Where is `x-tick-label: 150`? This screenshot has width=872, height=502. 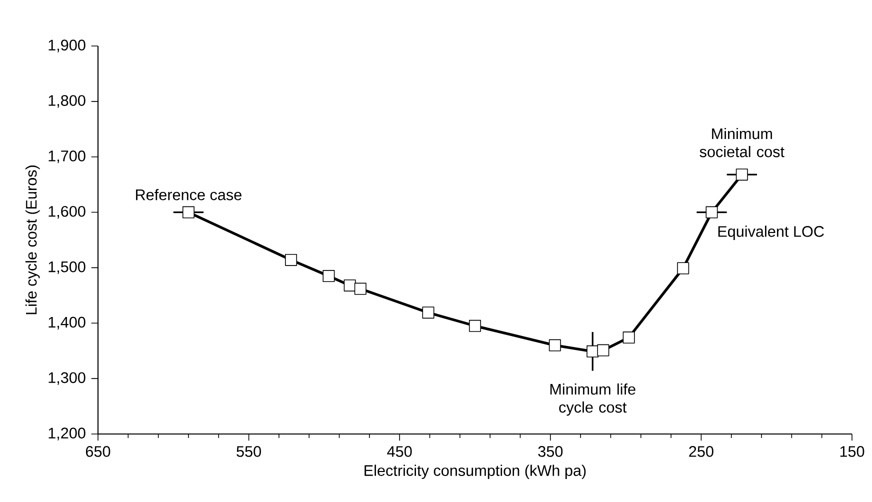 x-tick-label: 150 is located at coordinates (852, 451).